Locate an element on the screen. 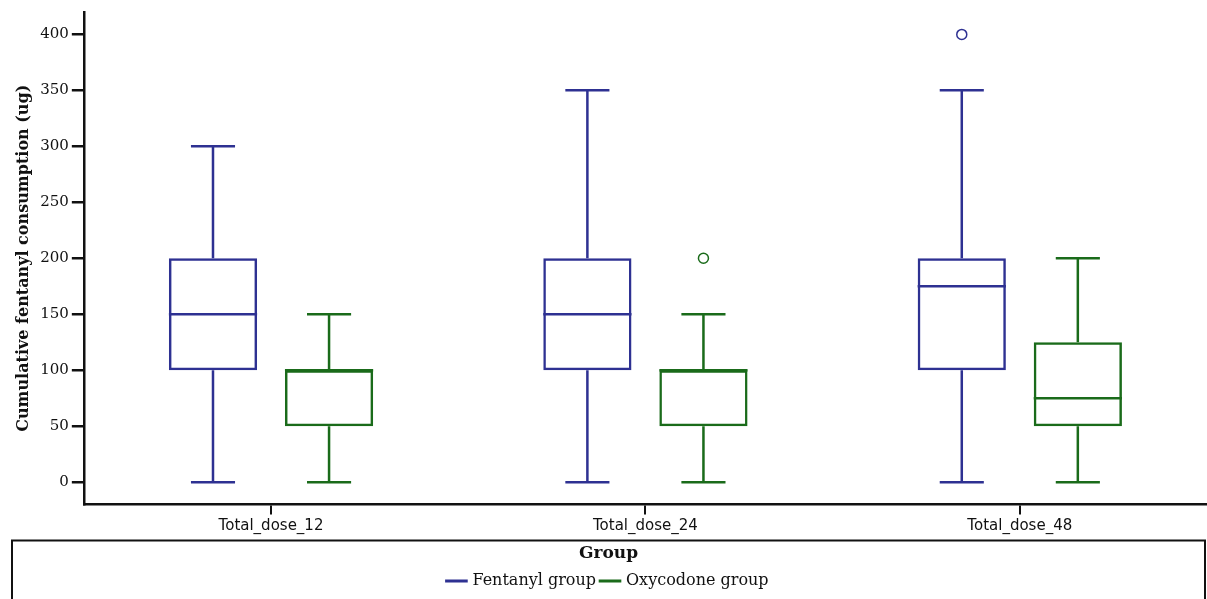  y-tick-label: 200 is located at coordinates (54, 257).